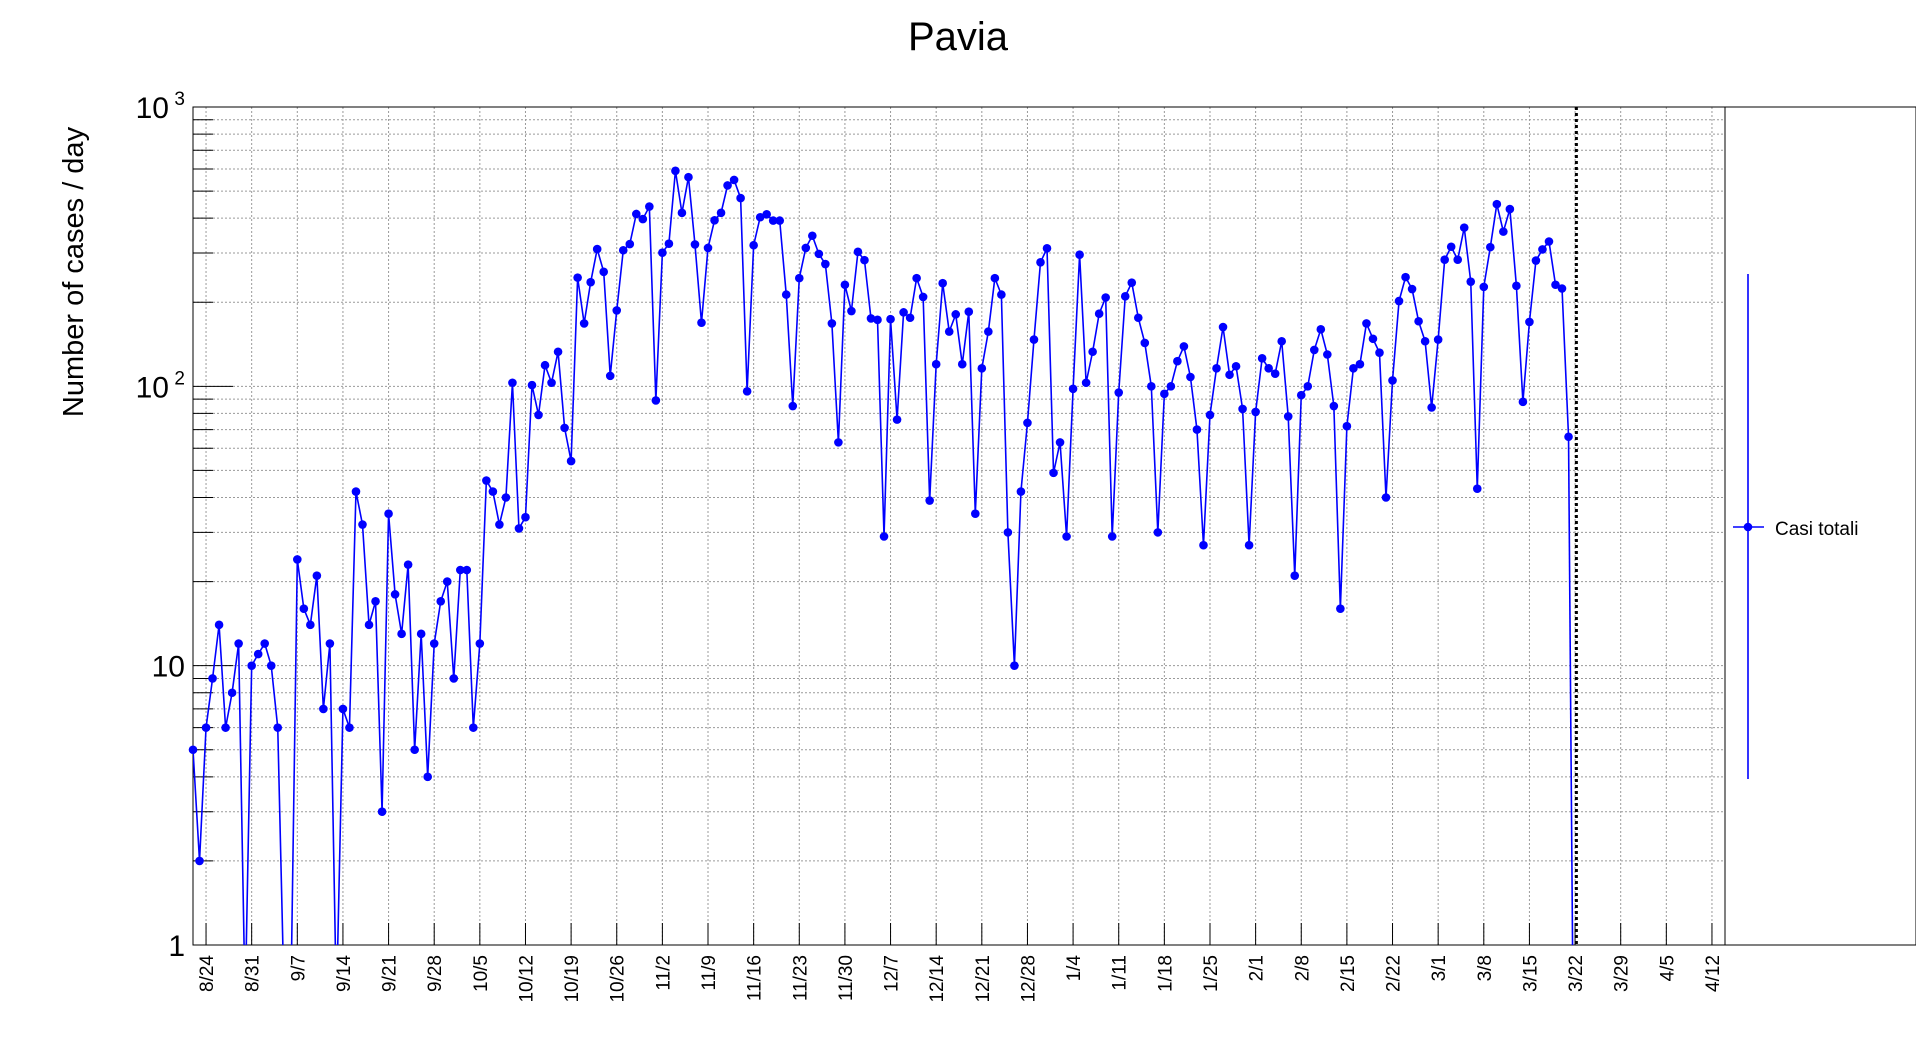 The height and width of the screenshot is (1052, 1916). I want to click on x-tick-label: 2/15, so click(1348, 973).